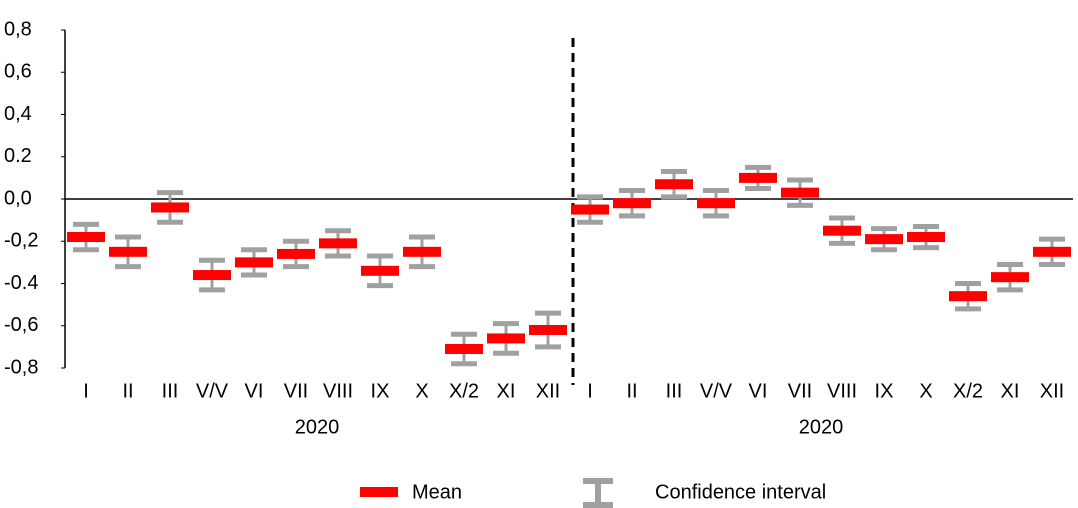  I want to click on legend-label: Mean, so click(437, 492).